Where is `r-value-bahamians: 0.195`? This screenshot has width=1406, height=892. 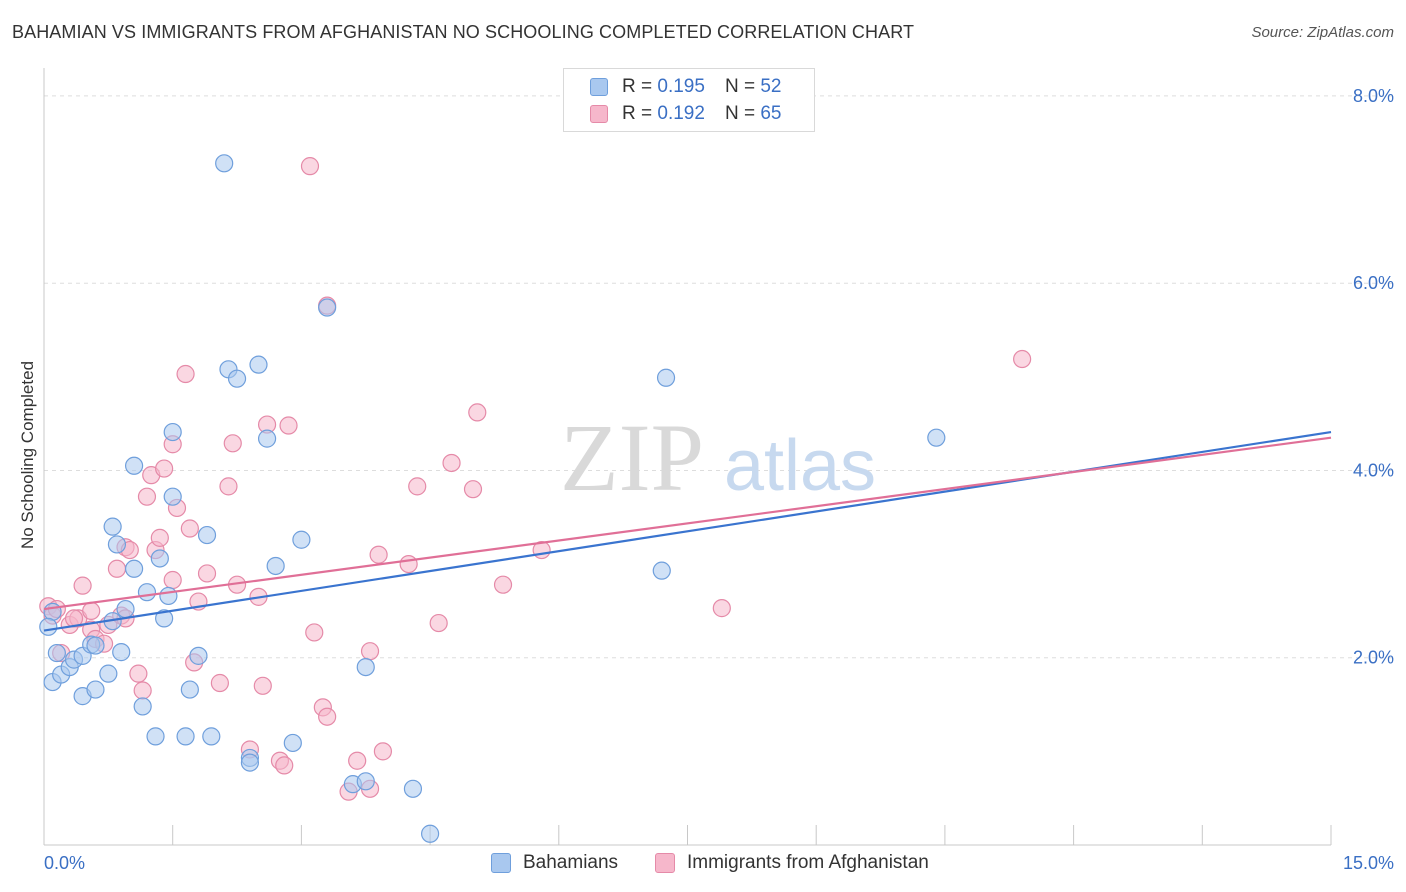
r-value-bahamians: 0.195 is located at coordinates (681, 86).